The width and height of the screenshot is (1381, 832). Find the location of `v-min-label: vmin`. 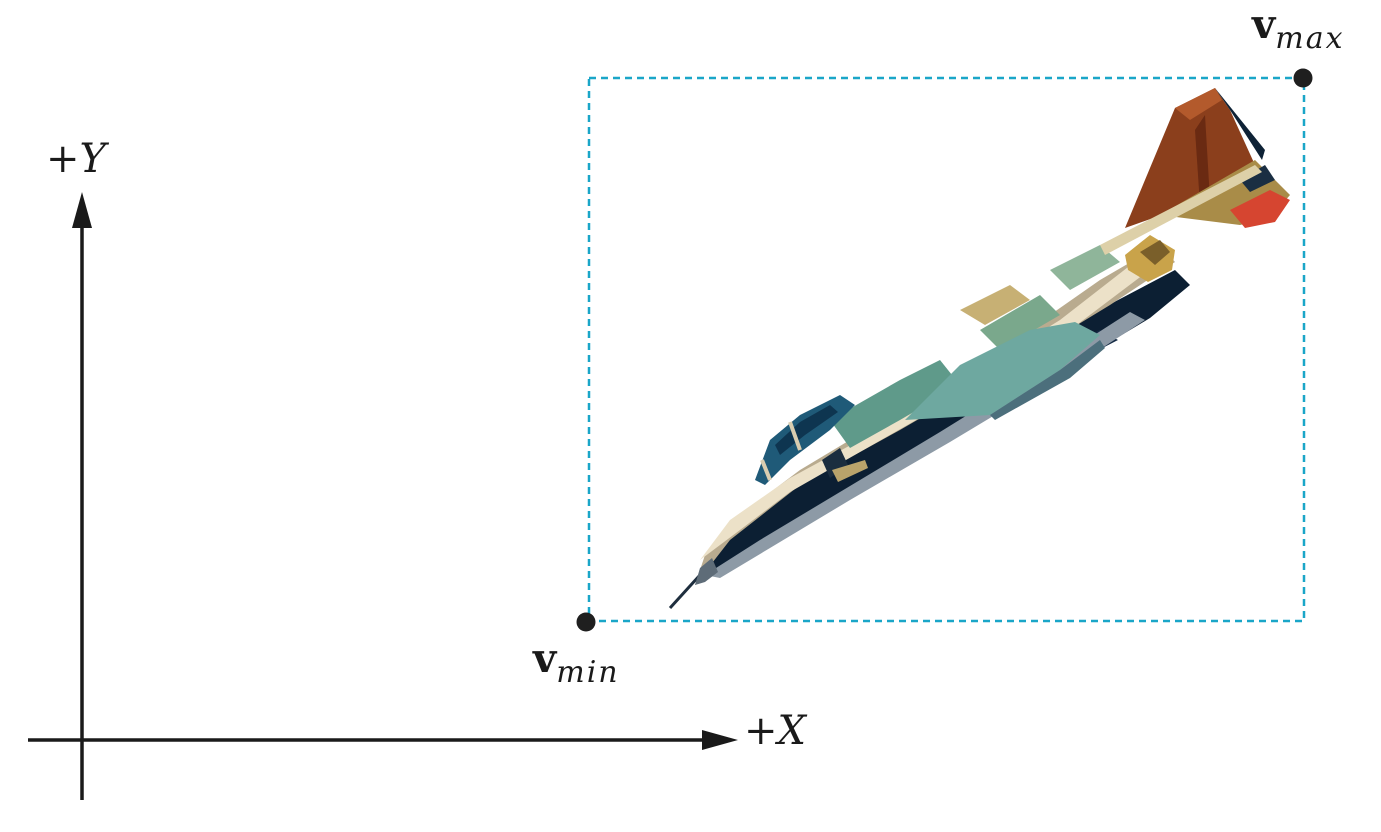

v-min-label: vmin is located at coordinates (576, 662).